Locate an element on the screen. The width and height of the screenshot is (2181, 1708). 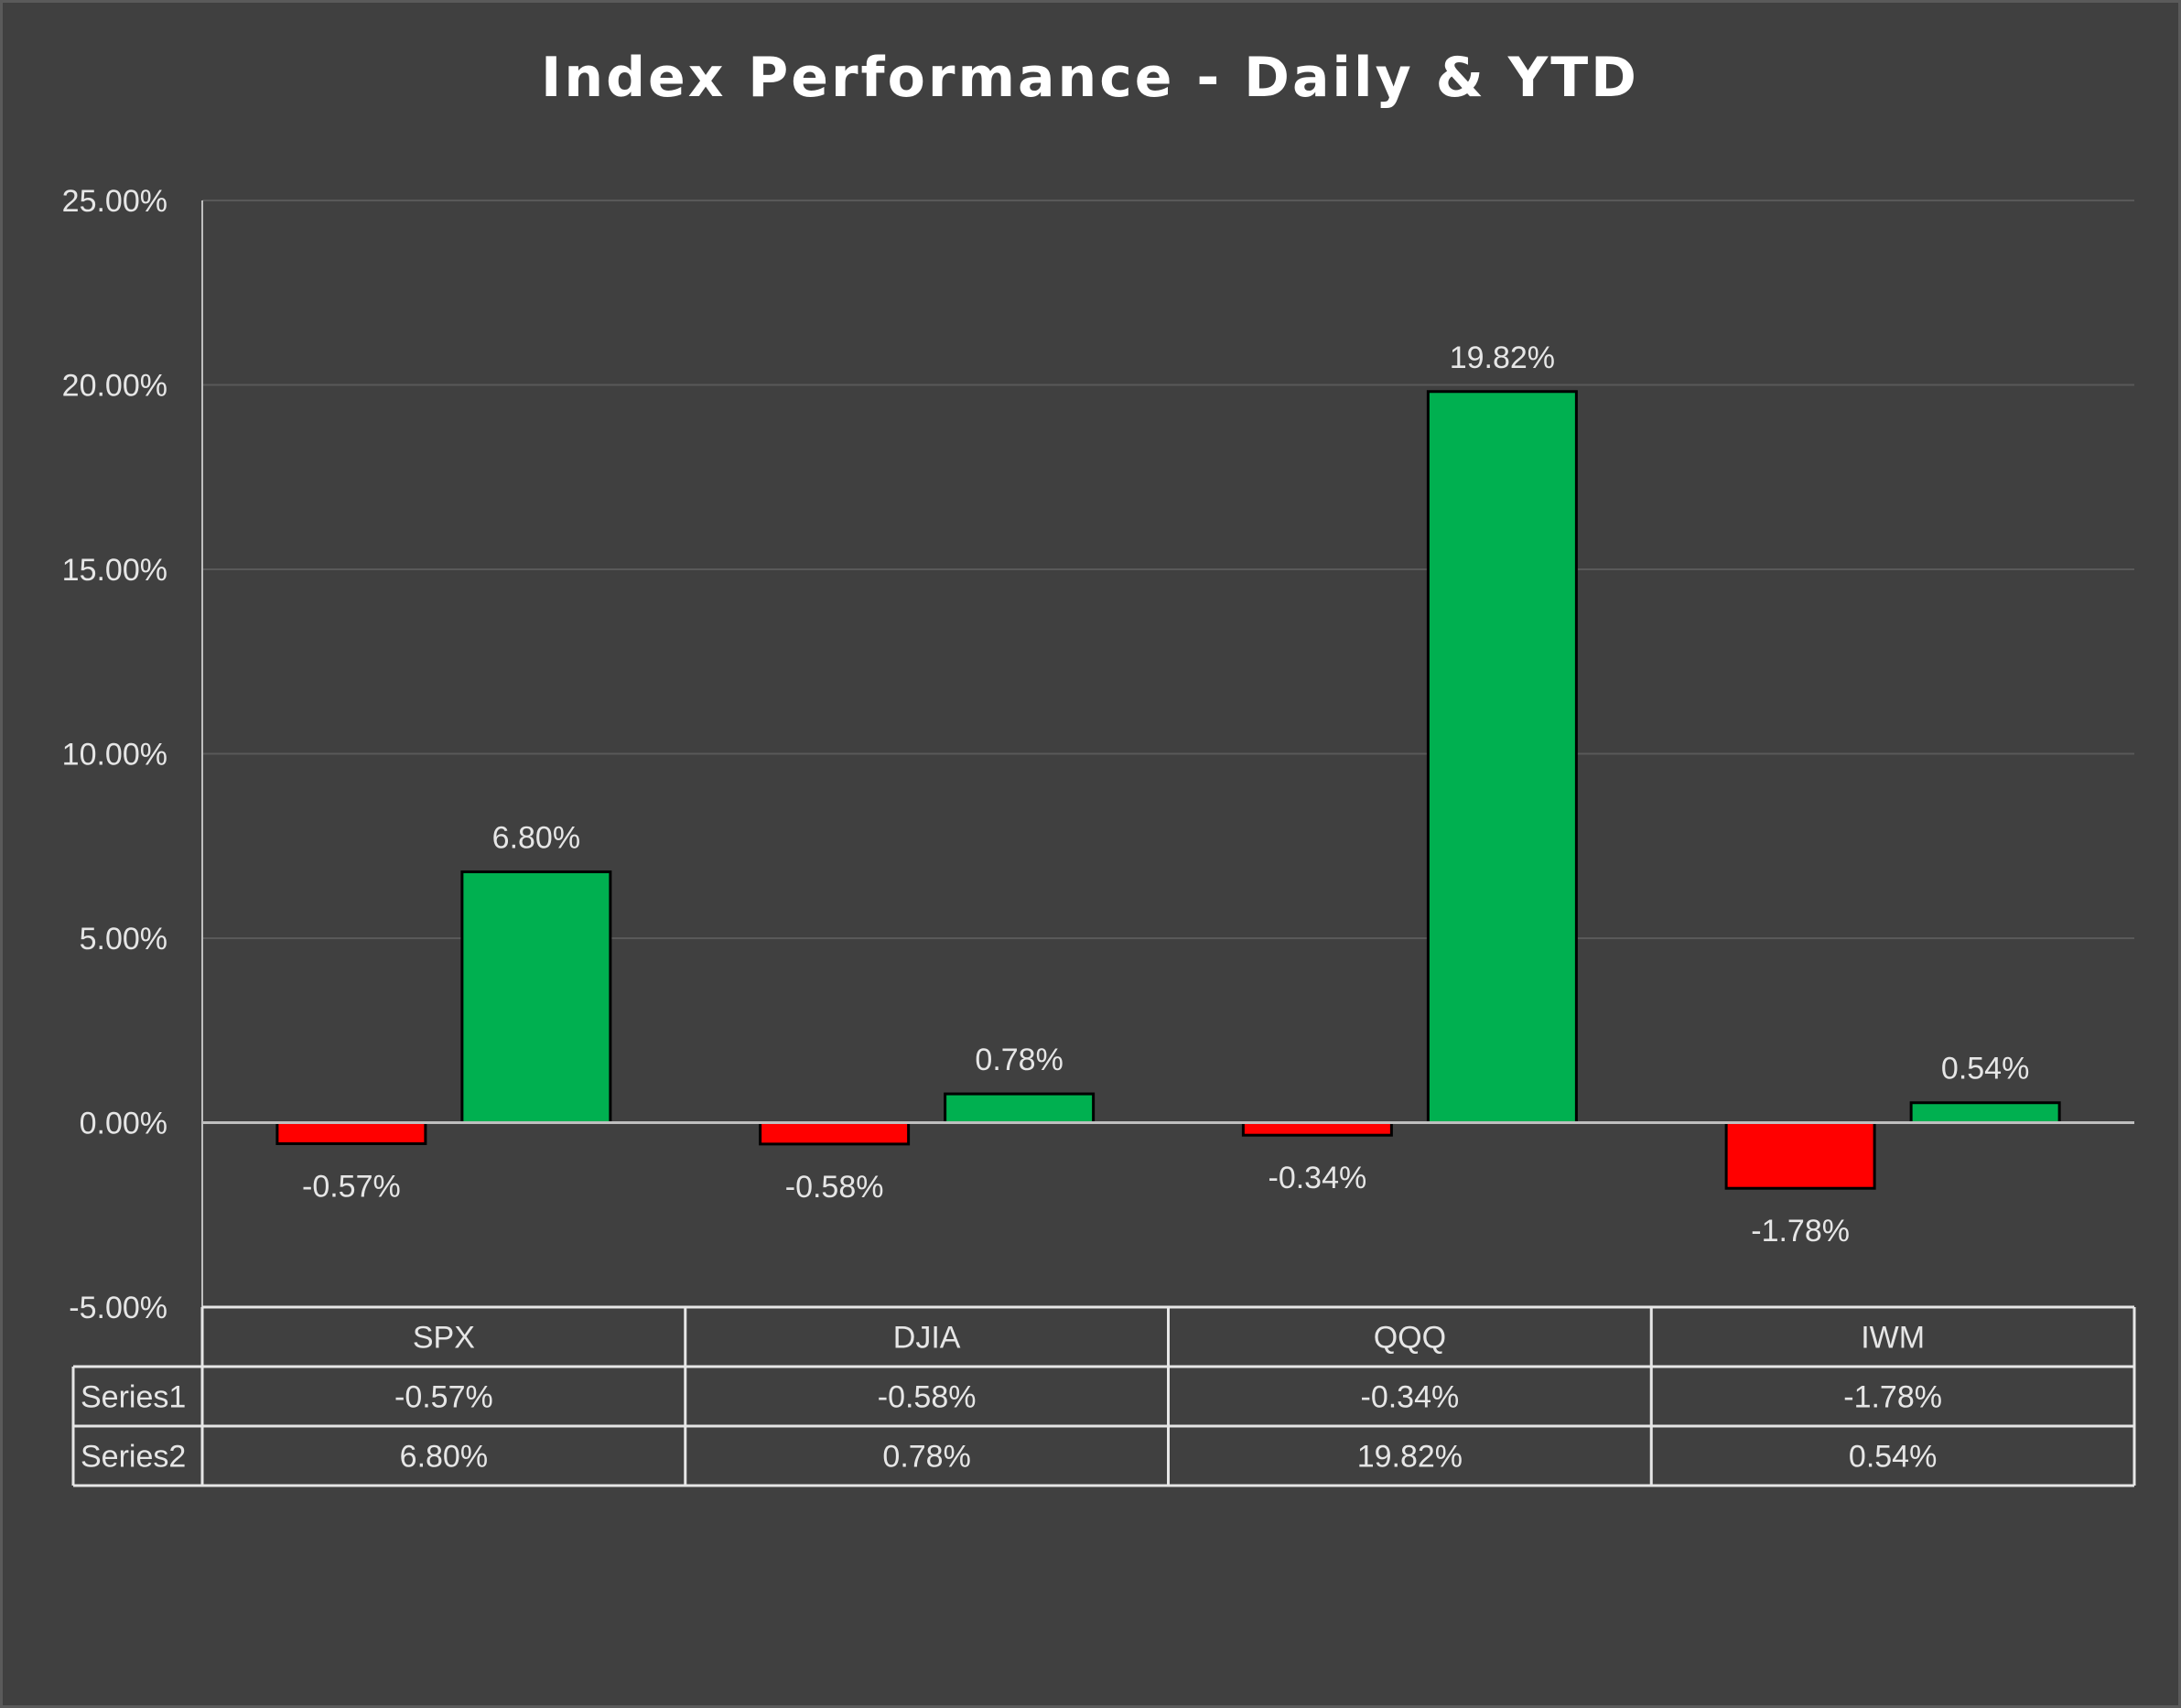
y-tick-label: 20.00% is located at coordinates (115, 386).